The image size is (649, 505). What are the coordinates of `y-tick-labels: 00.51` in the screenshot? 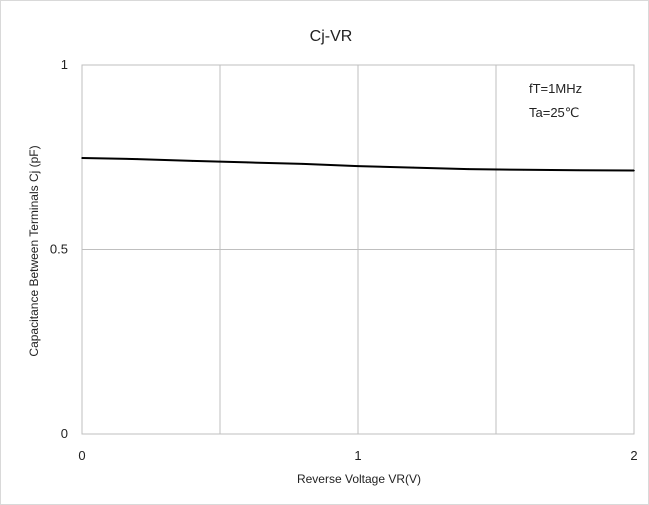 It's located at (59, 249).